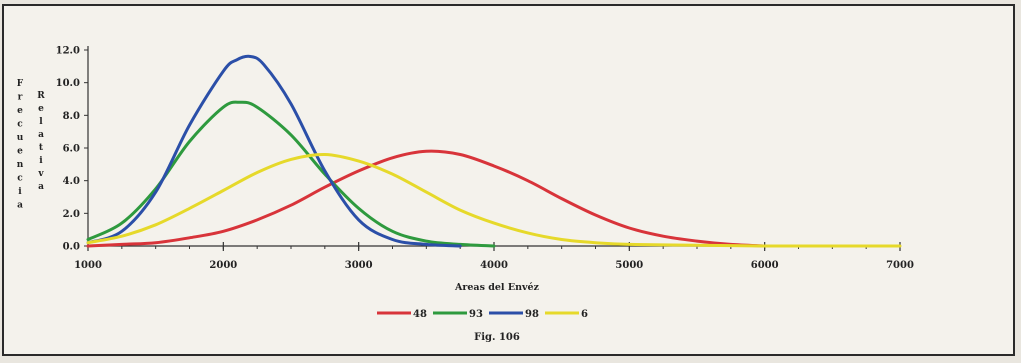  Describe the element at coordinates (497, 337) in the screenshot. I see `figure-caption: Fig. 106` at that location.